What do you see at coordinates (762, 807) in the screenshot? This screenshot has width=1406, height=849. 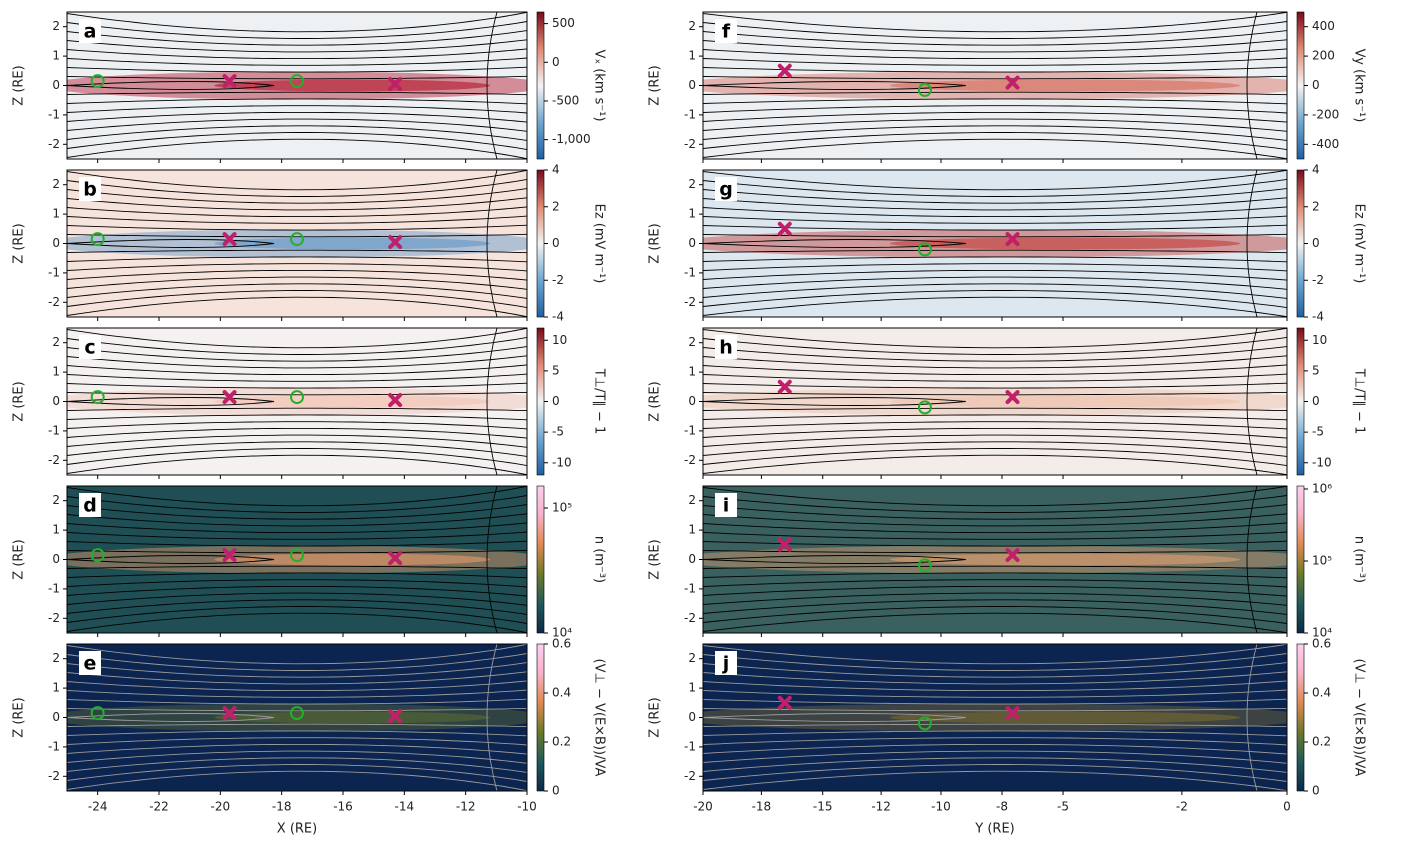 I see `x-tick-label: -18` at bounding box center [762, 807].